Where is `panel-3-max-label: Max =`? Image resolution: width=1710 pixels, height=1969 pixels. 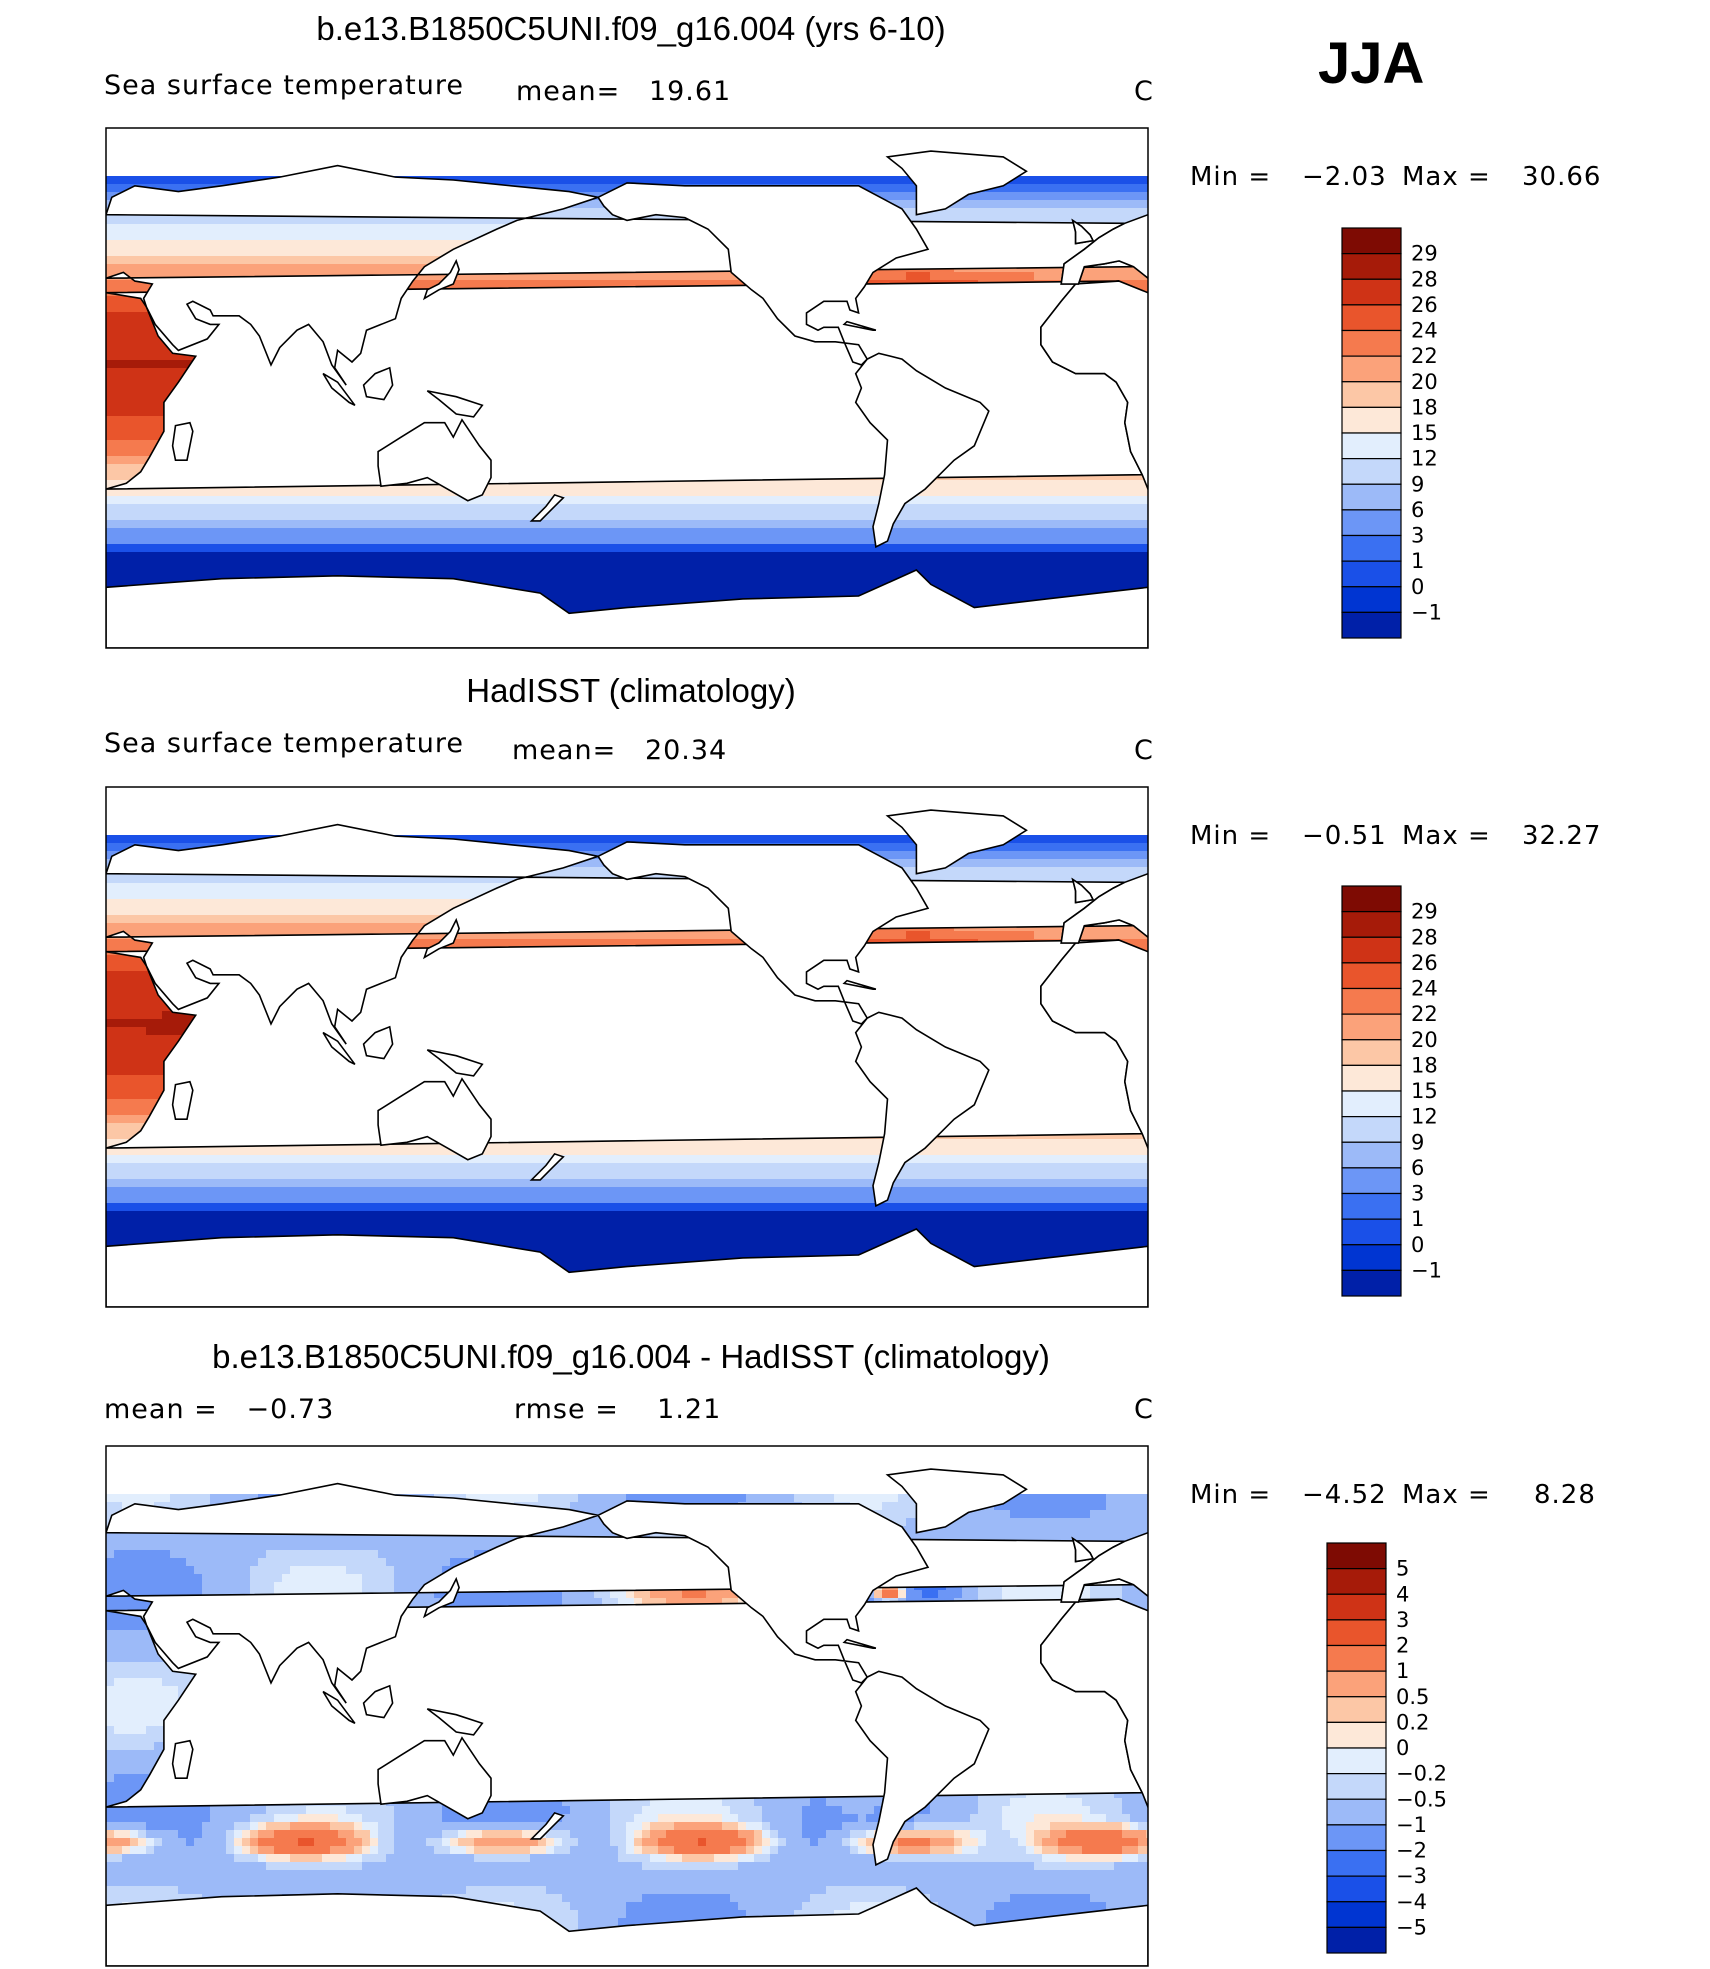
panel-3-max-label: Max = is located at coordinates (1446, 1495).